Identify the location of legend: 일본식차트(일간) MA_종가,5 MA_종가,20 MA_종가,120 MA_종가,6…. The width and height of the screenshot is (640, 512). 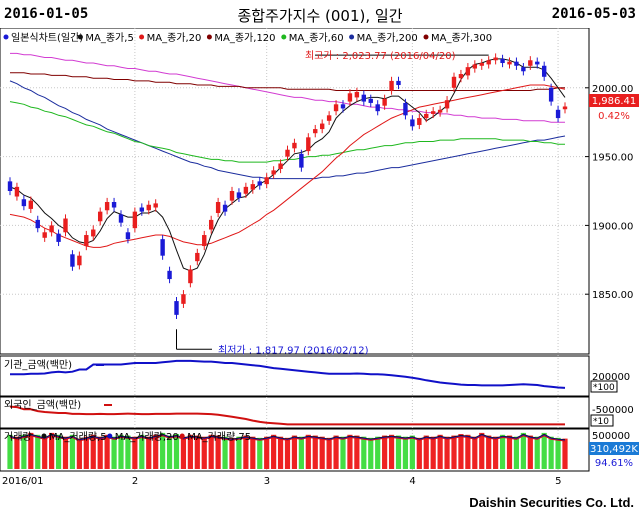
(247, 38).